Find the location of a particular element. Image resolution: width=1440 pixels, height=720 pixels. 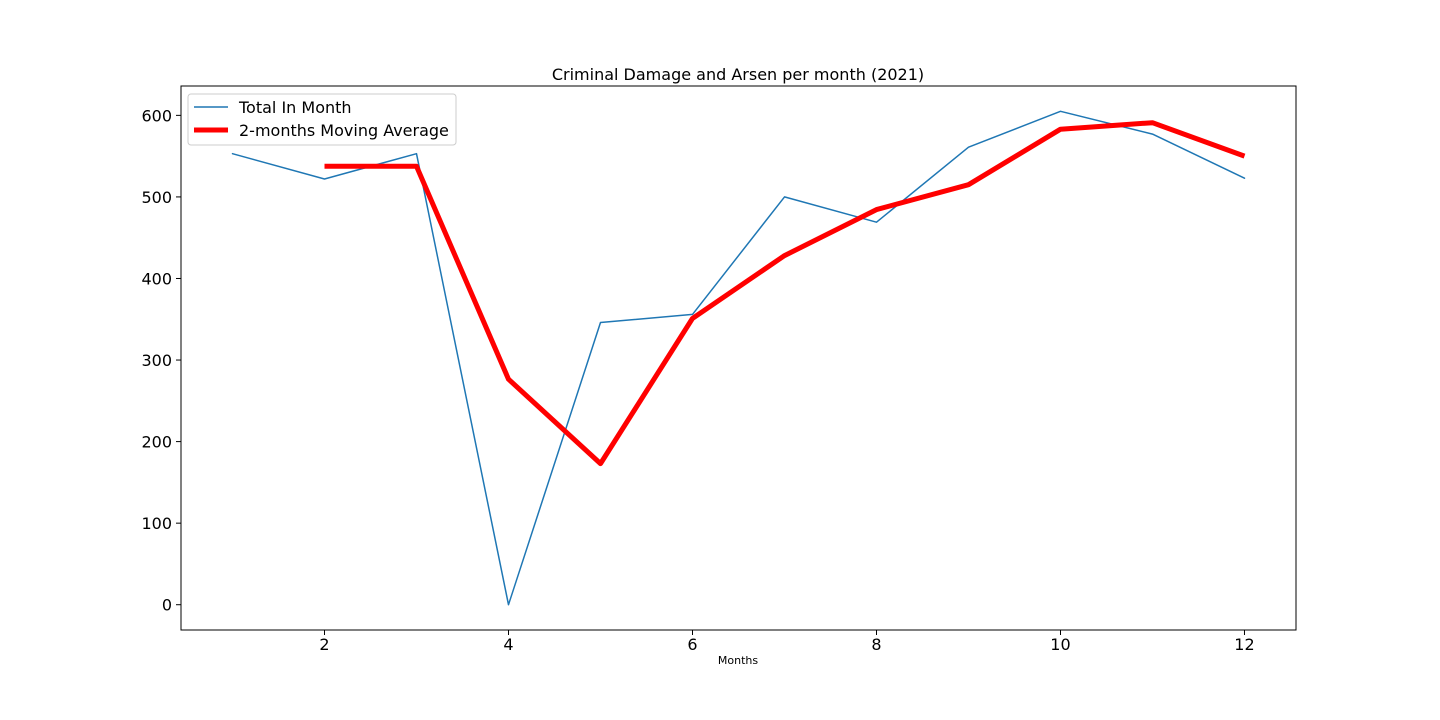

x-tick-label: 6 is located at coordinates (692, 644).